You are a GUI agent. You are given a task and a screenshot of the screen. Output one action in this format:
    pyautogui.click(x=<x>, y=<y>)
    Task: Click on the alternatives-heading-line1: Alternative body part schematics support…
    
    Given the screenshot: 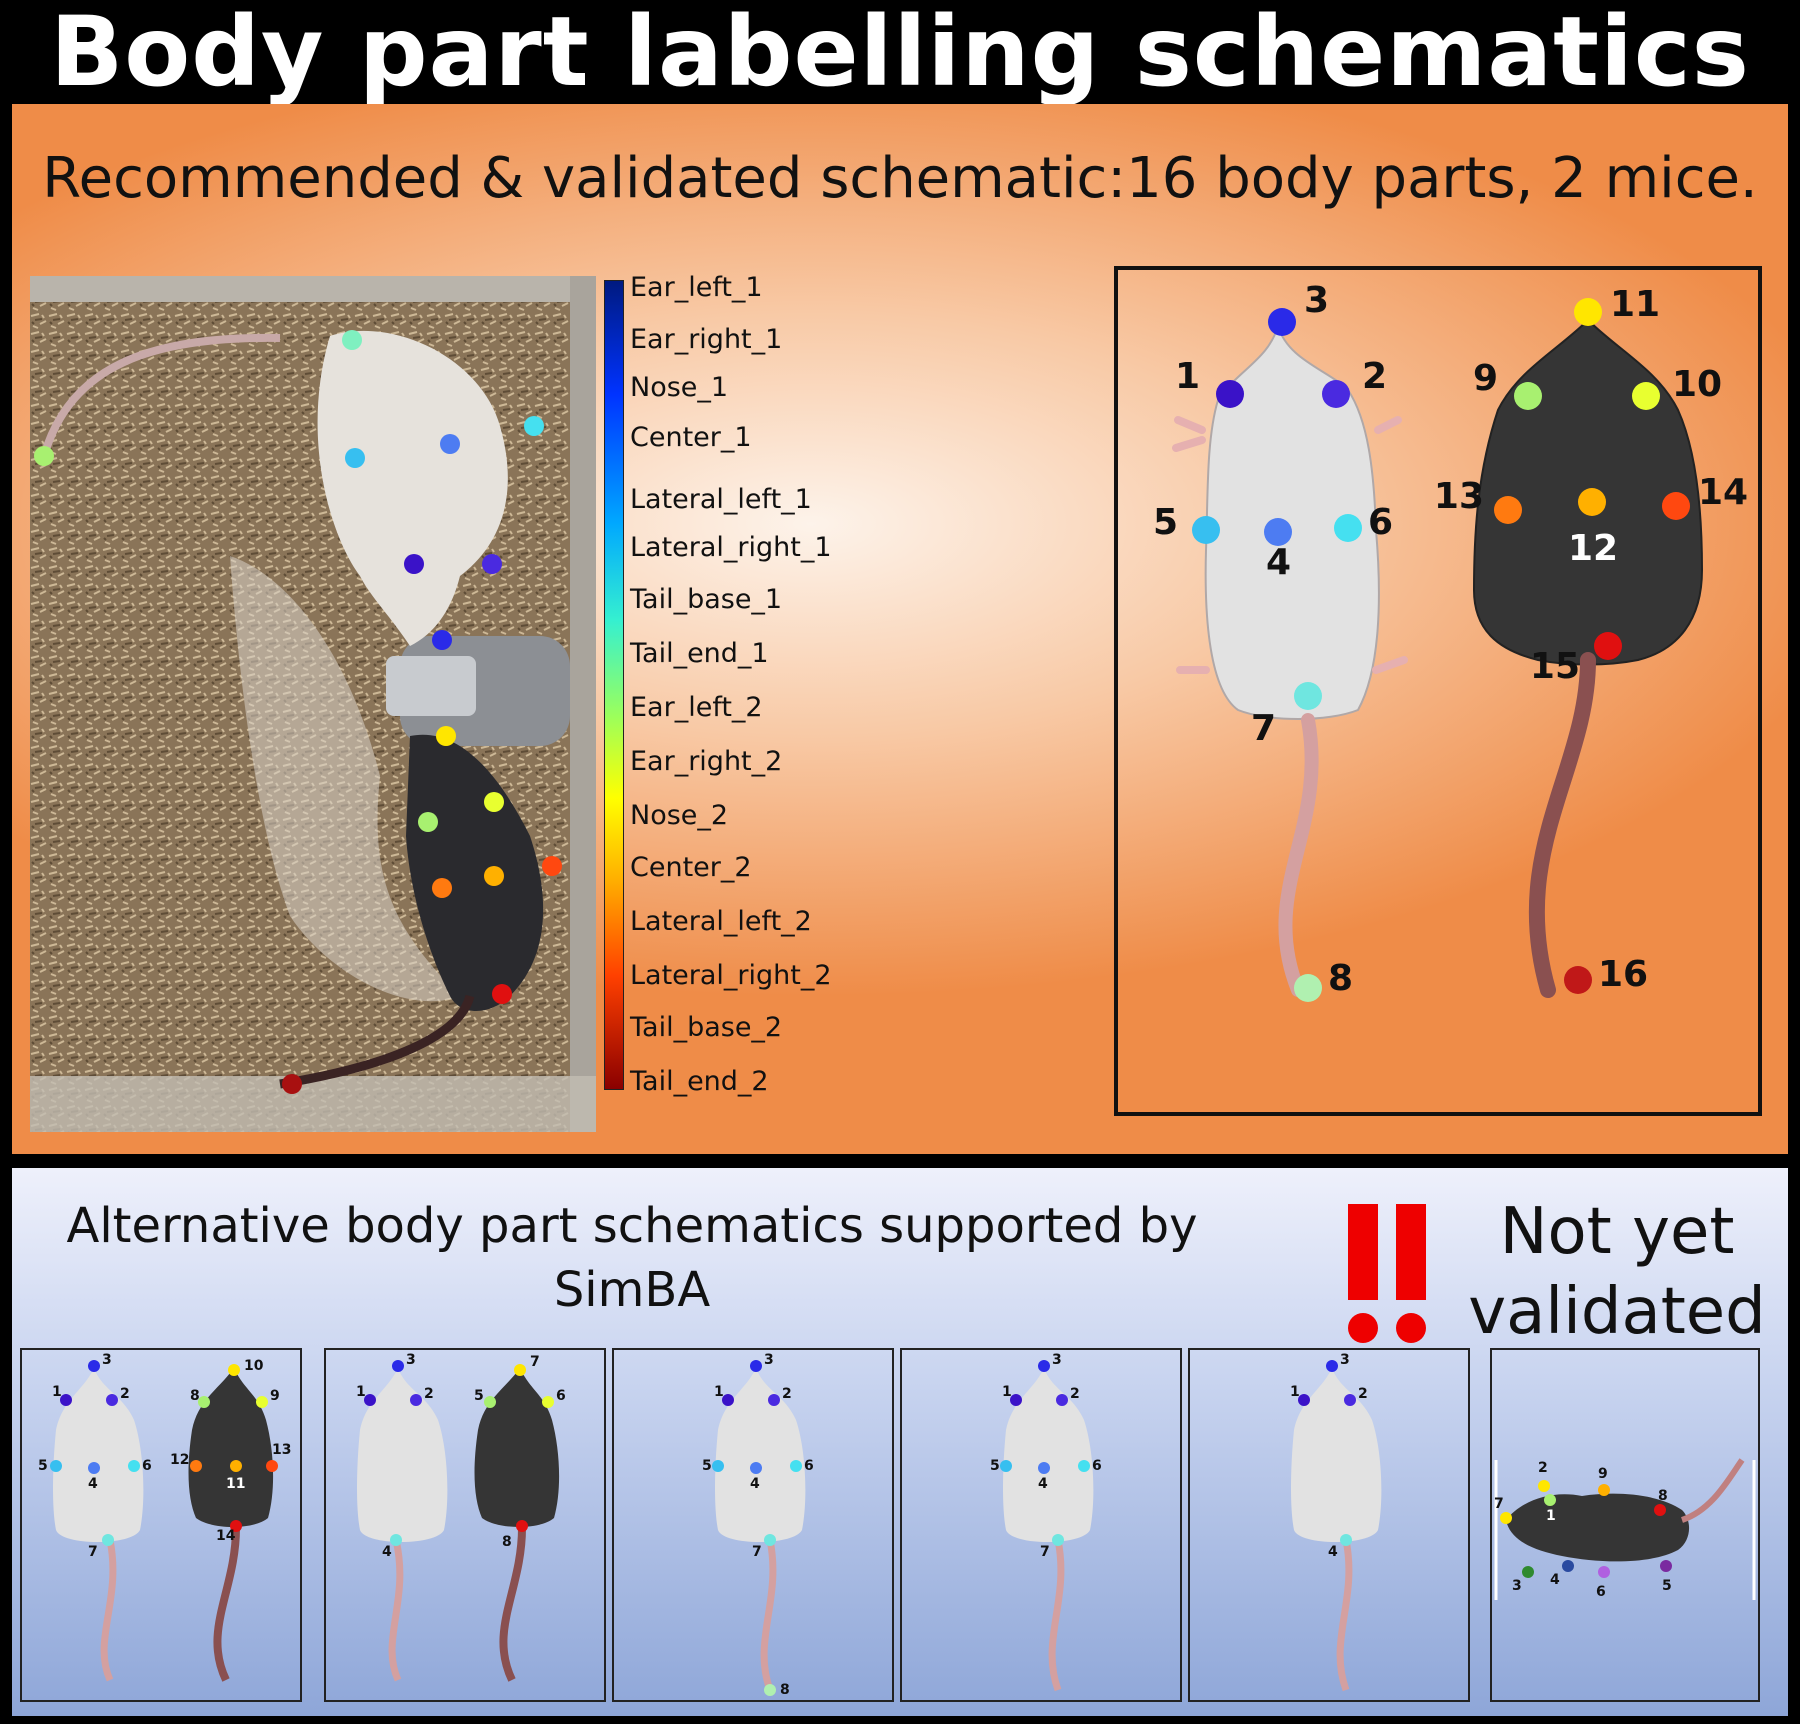 What is the action you would take?
    pyautogui.click(x=632, y=1226)
    